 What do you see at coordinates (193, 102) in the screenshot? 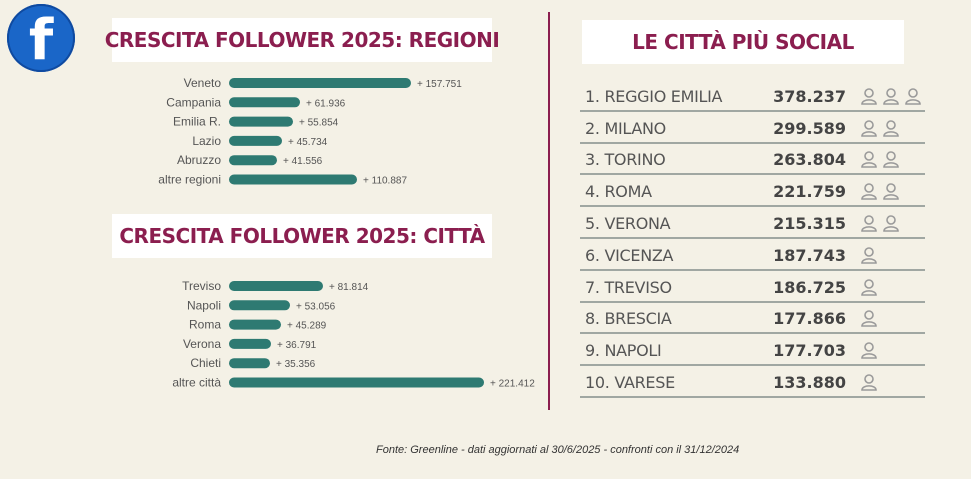
I see `region-category-label: Campania` at bounding box center [193, 102].